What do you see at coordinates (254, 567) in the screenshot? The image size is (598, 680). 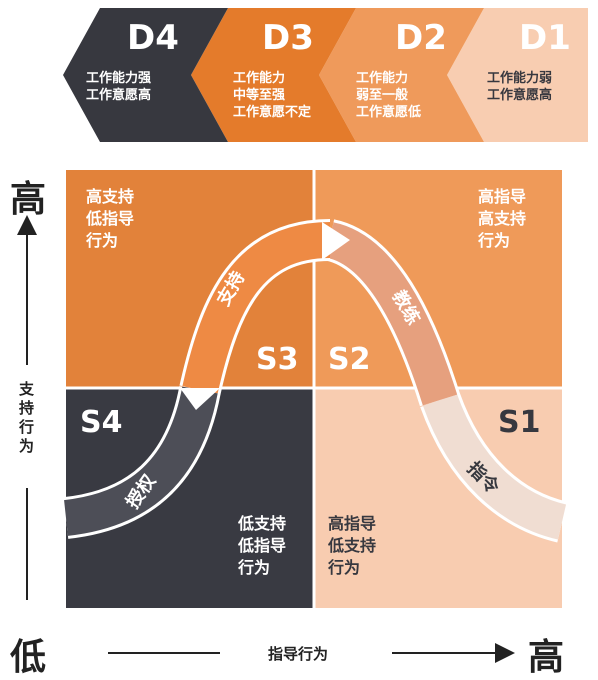 I see `bottom-left-behavior-line3: 行为` at bounding box center [254, 567].